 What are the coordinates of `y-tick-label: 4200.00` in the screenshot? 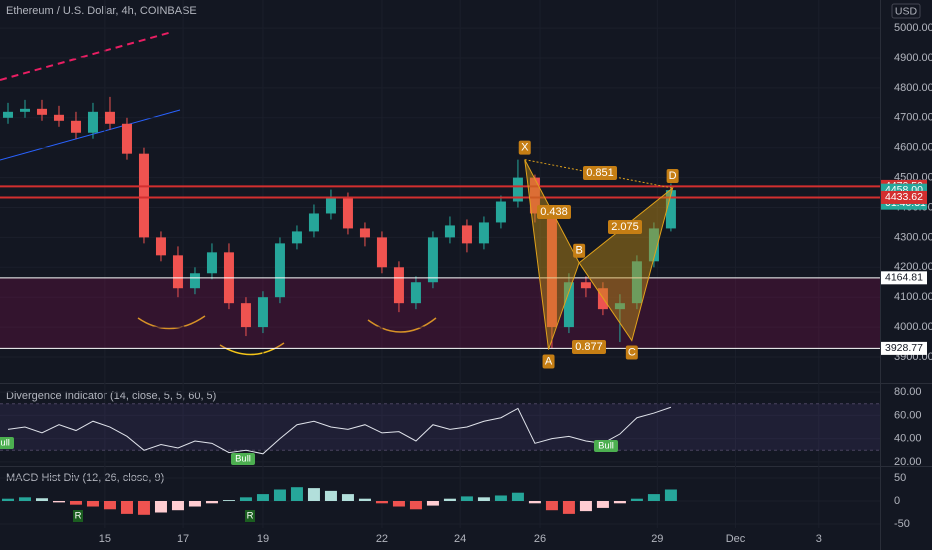 It's located at (913, 267).